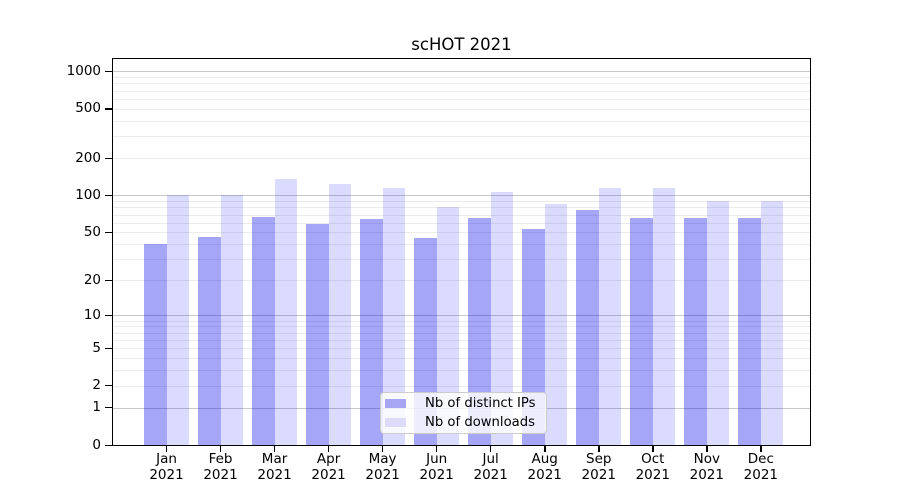 This screenshot has height=500, width=900. Describe the element at coordinates (83, 70) in the screenshot. I see `y-tick-label-1000: 1000` at that location.